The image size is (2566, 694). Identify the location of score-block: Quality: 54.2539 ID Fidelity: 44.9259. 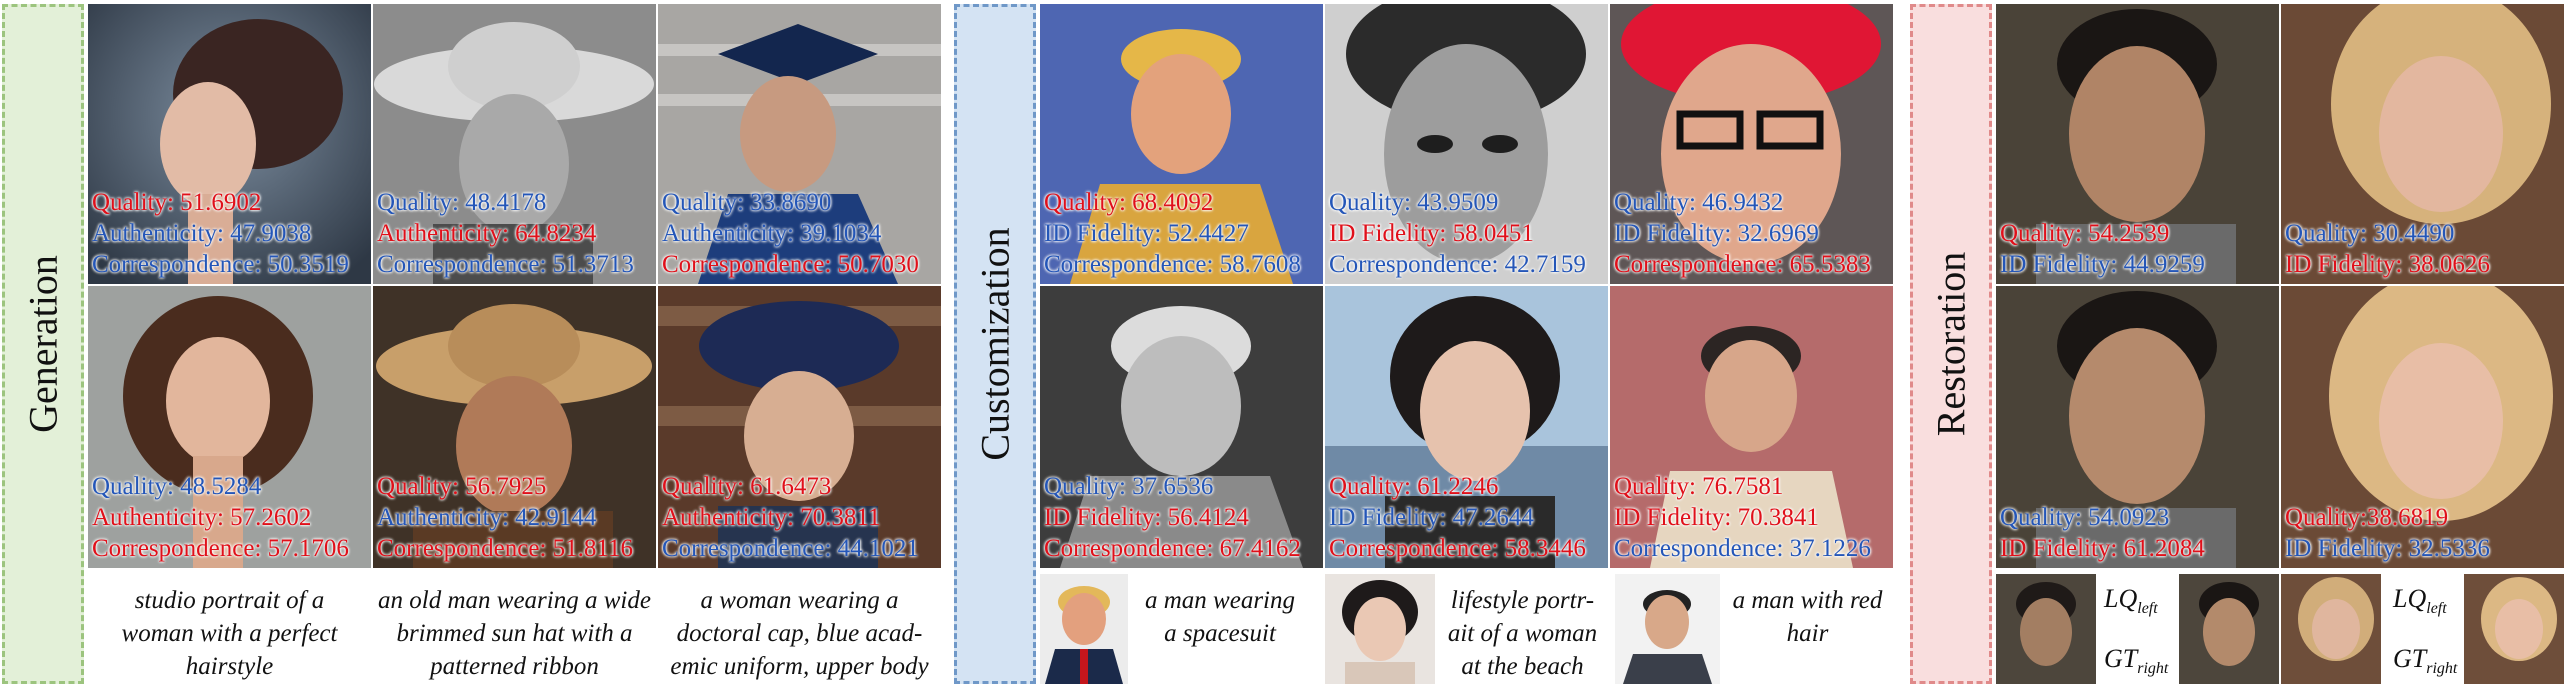
(2102, 249).